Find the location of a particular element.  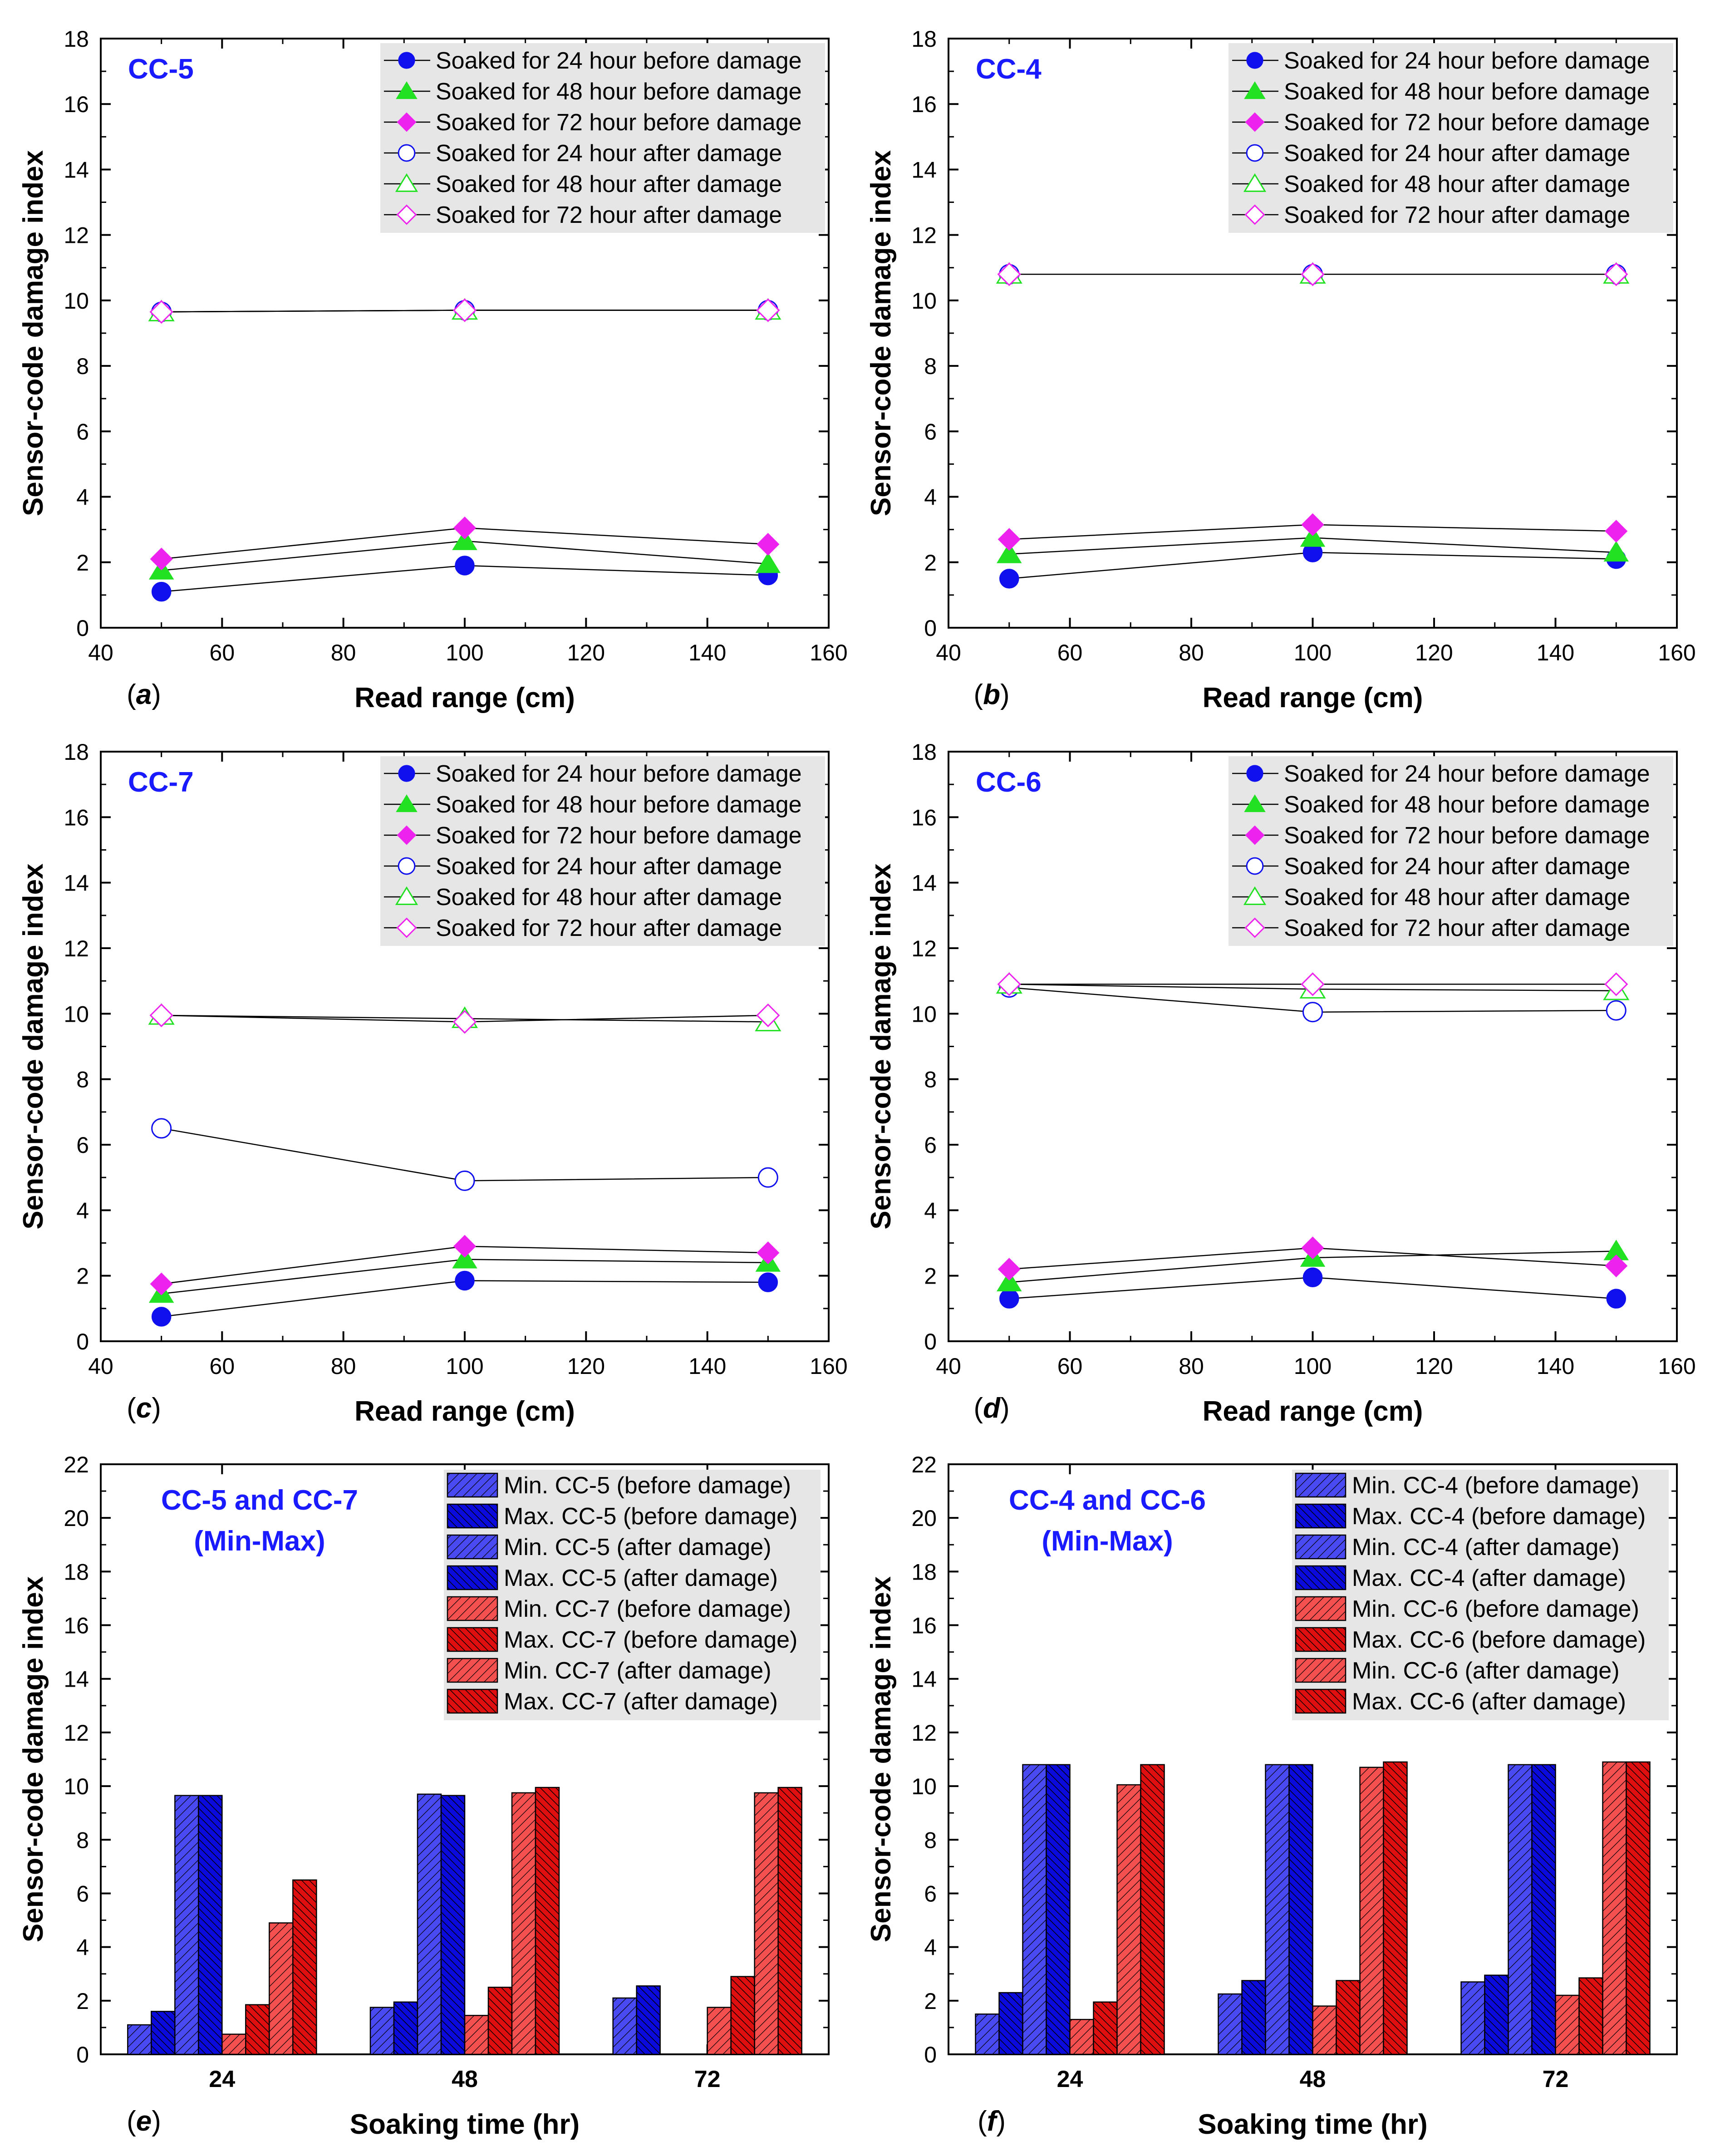

panel-label: (f) is located at coordinates (992, 2121).